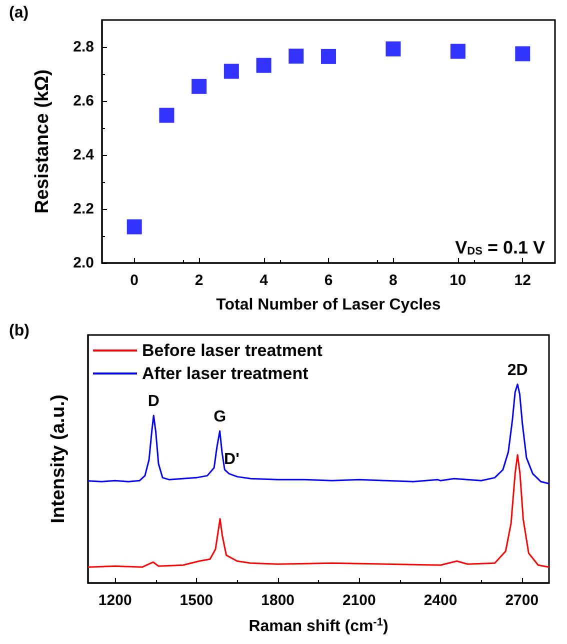 Image resolution: width=567 pixels, height=644 pixels. What do you see at coordinates (83, 209) in the screenshot?
I see `y-tick-label: 2.2` at bounding box center [83, 209].